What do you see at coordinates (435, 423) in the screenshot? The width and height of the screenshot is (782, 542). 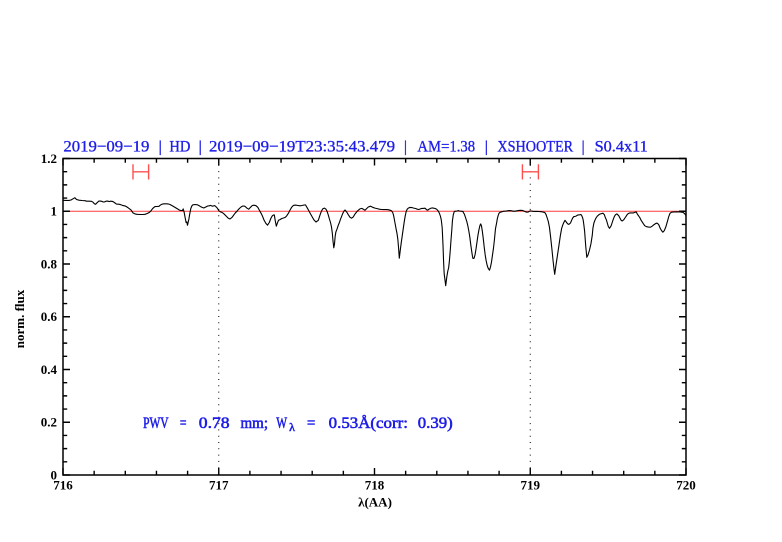 I see `svg-text: 0.39)` at bounding box center [435, 423].